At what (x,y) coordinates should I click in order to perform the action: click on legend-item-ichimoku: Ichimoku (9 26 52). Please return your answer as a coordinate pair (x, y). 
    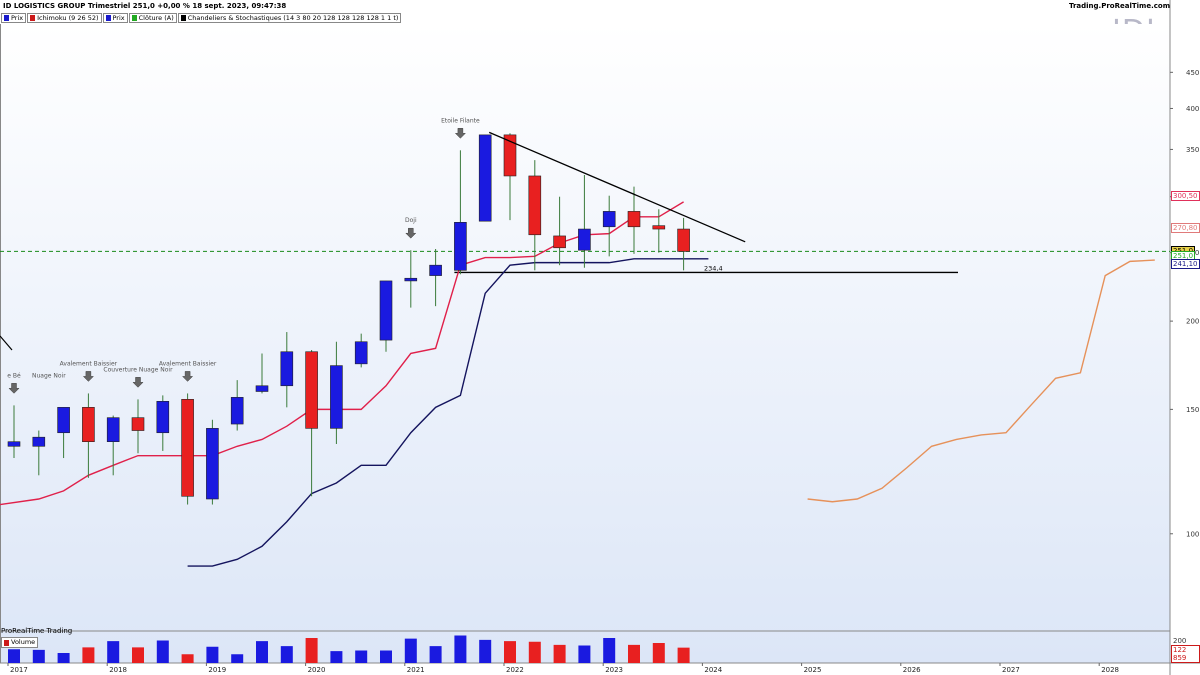
    Looking at the image, I should click on (64, 18).